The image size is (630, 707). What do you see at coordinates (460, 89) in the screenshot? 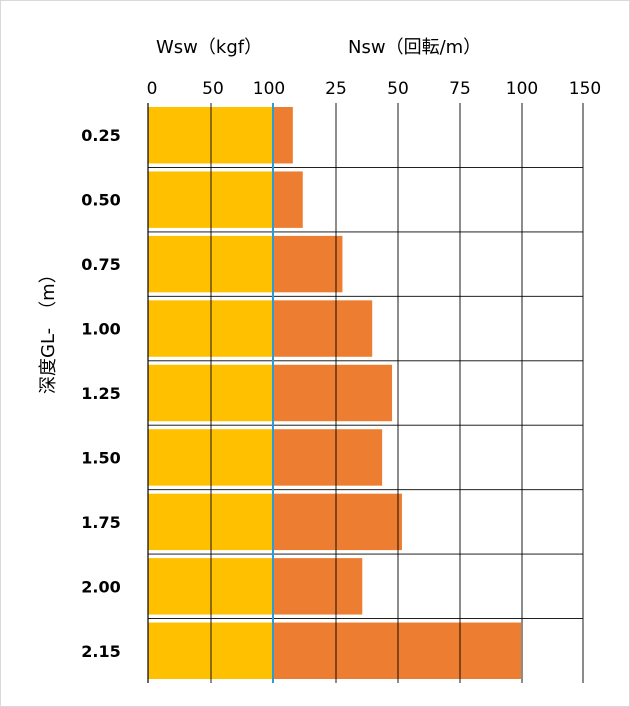
I see `top-tick-label: 75` at bounding box center [460, 89].